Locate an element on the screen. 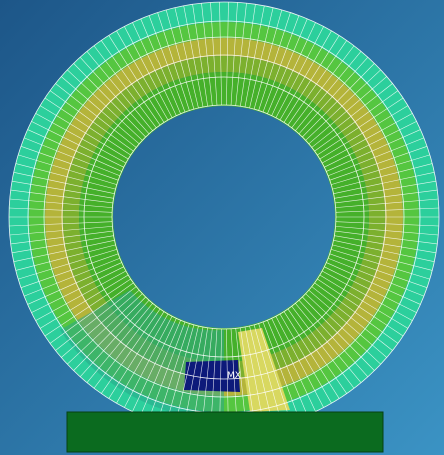 The width and height of the screenshot is (444, 455). high-stress-strip is located at coordinates (264, 370).